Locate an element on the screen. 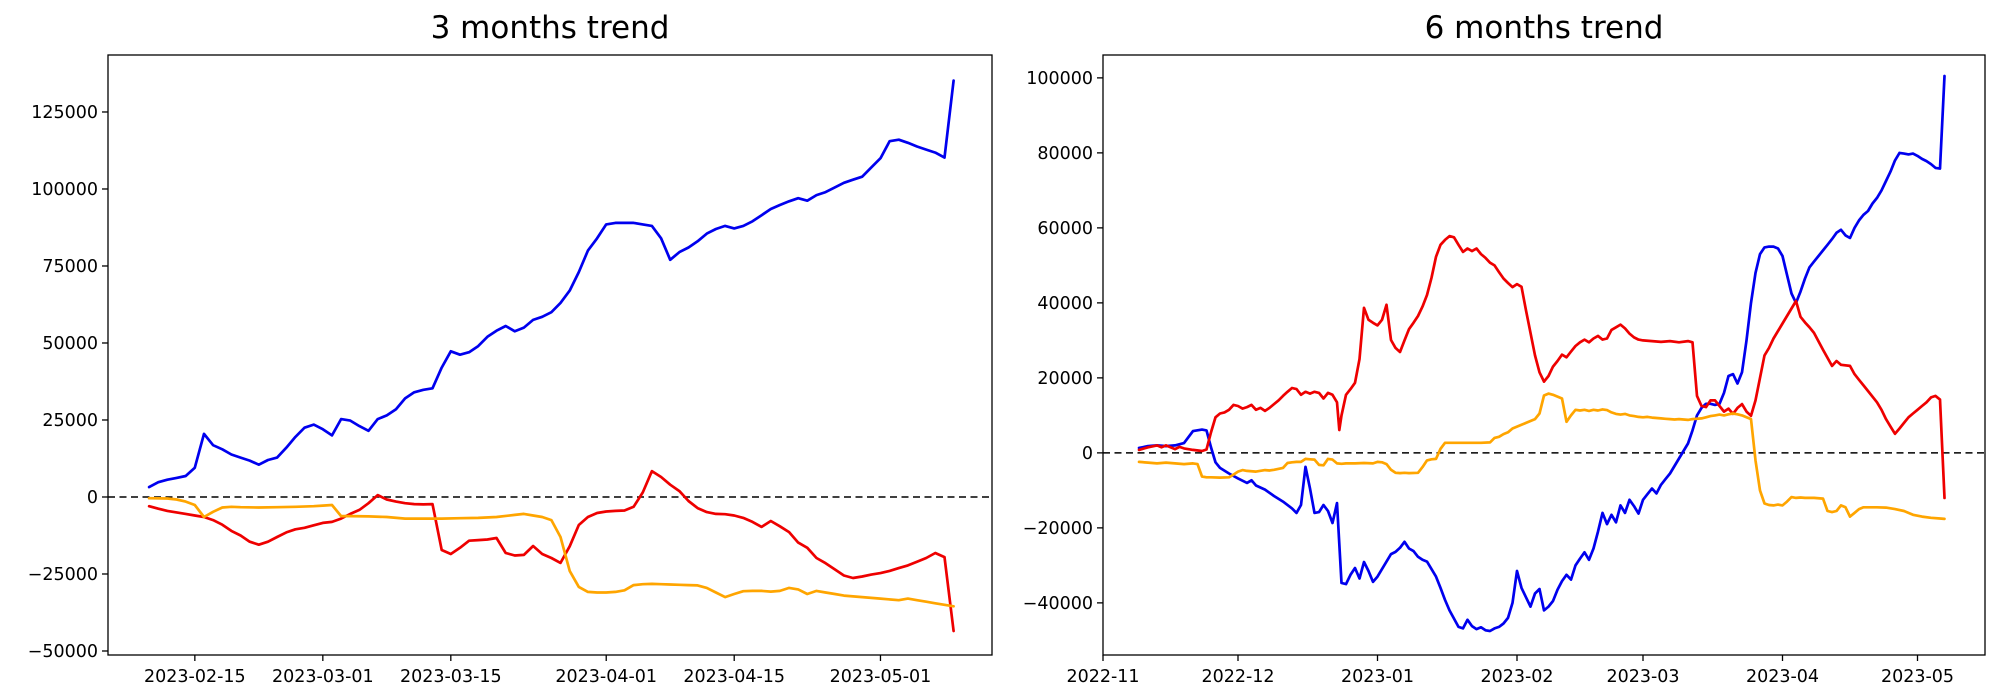 Image resolution: width=2000 pixels, height=700 pixels. y-tick-label: −25000 is located at coordinates (63, 575).